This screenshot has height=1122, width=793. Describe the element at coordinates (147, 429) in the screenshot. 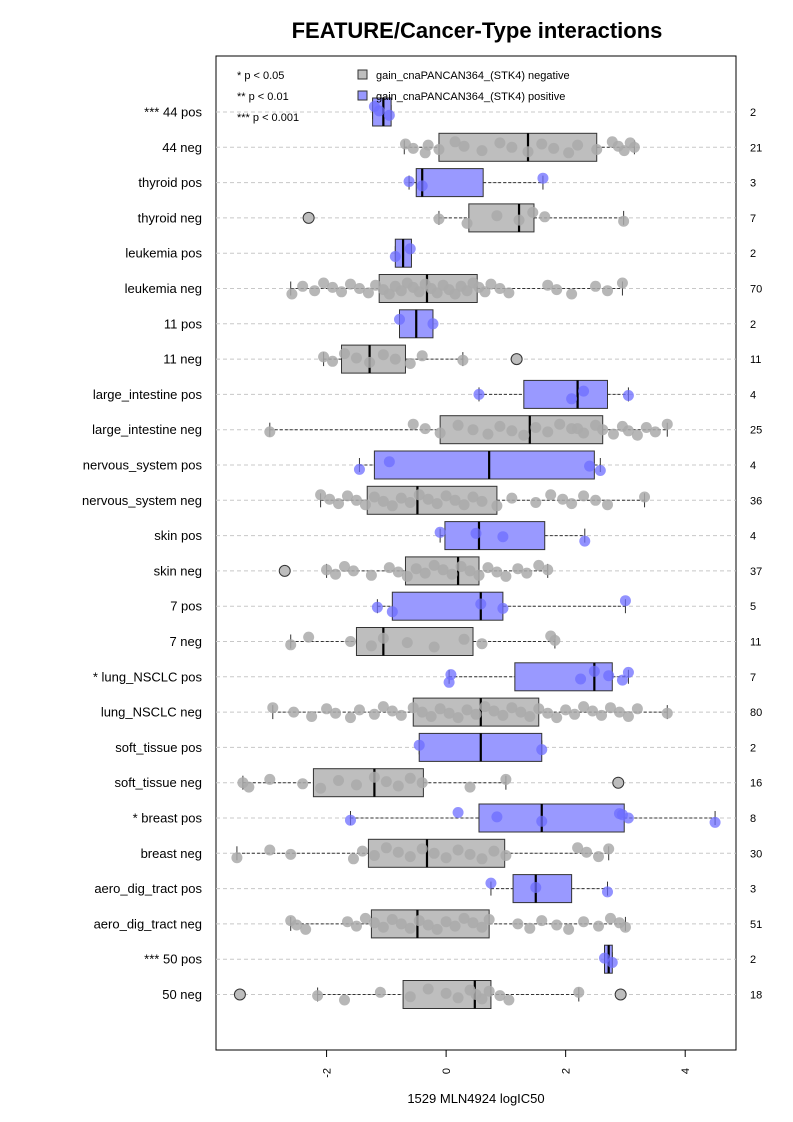

I see `category-label: large_intestine neg` at that location.